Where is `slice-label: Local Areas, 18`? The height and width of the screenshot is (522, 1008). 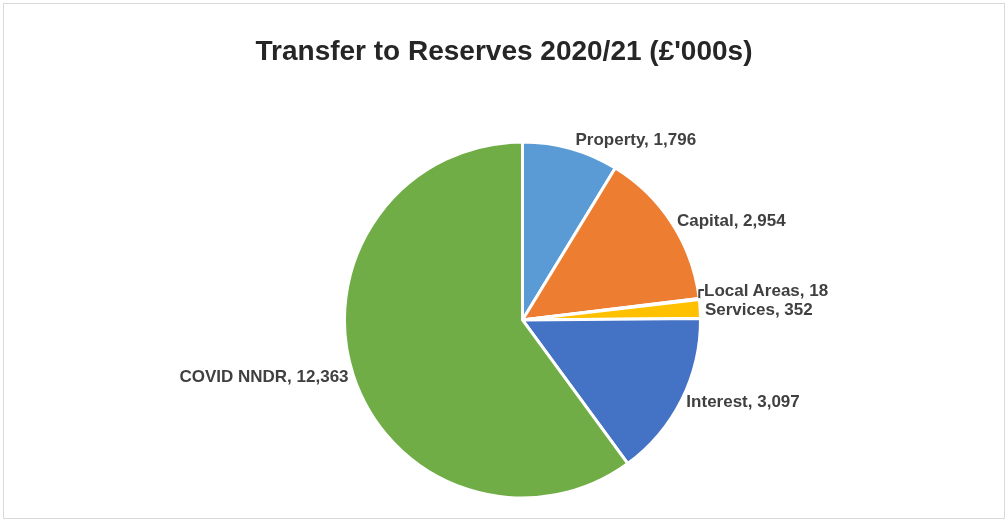
slice-label: Local Areas, 18 is located at coordinates (766, 290).